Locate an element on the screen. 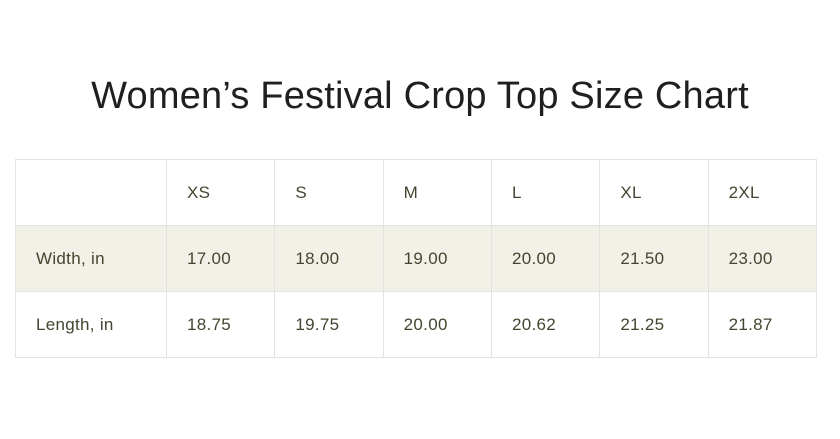 Image resolution: width=840 pixels, height=439 pixels. header-cell-xs: XS is located at coordinates (220, 192).